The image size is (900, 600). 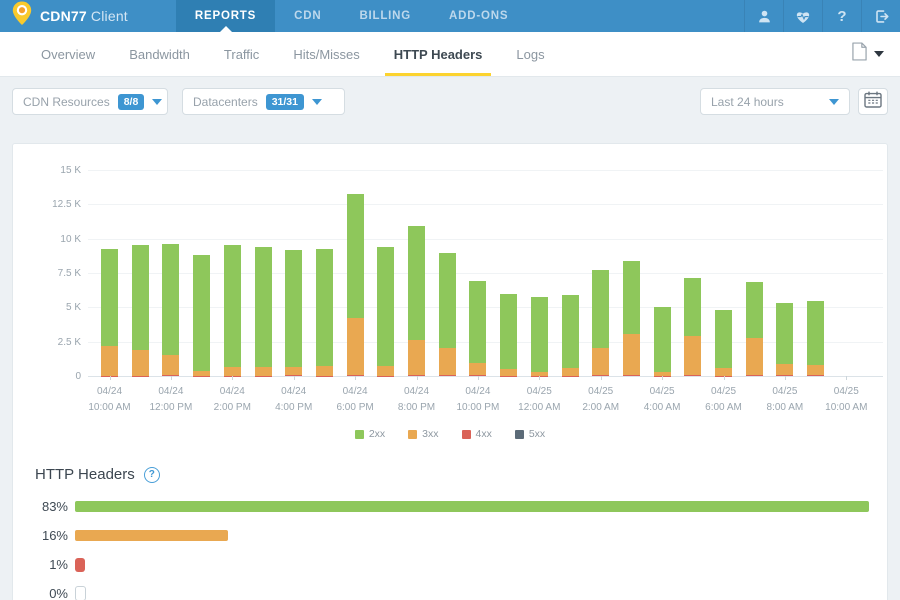 What do you see at coordinates (775, 101) in the screenshot?
I see `time-range-dropdown: Last 24 hours` at bounding box center [775, 101].